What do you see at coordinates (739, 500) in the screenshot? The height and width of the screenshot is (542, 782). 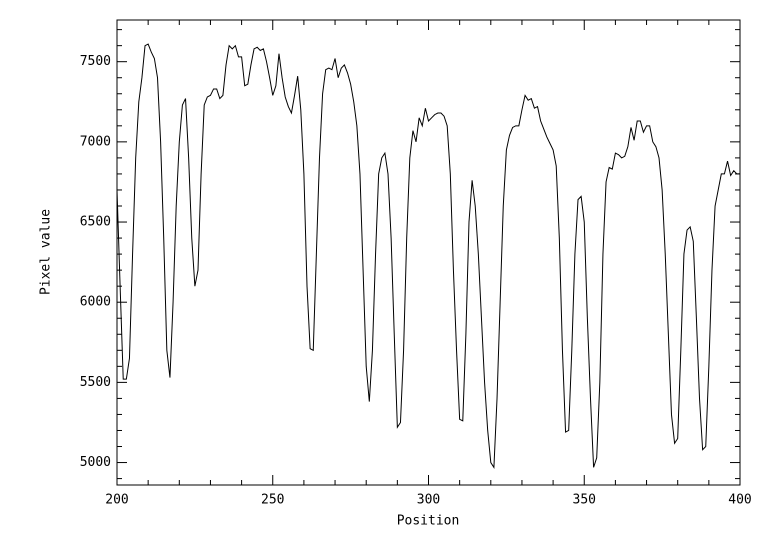 I see `x-tick-label: 400` at bounding box center [739, 500].